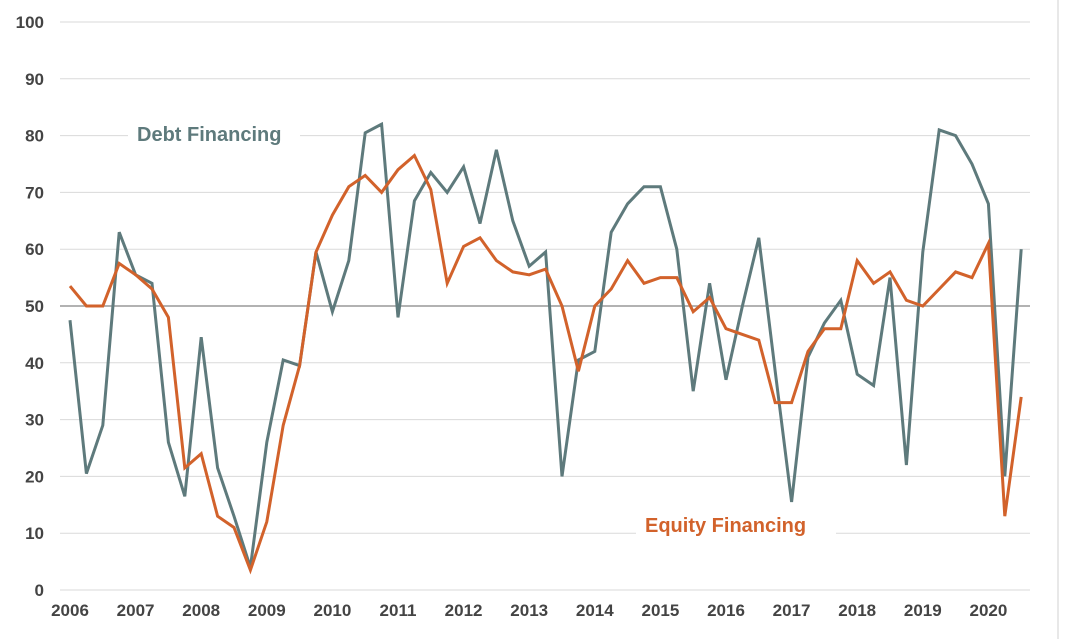  What do you see at coordinates (34, 533) in the screenshot?
I see `y-tick-label: 10` at bounding box center [34, 533].